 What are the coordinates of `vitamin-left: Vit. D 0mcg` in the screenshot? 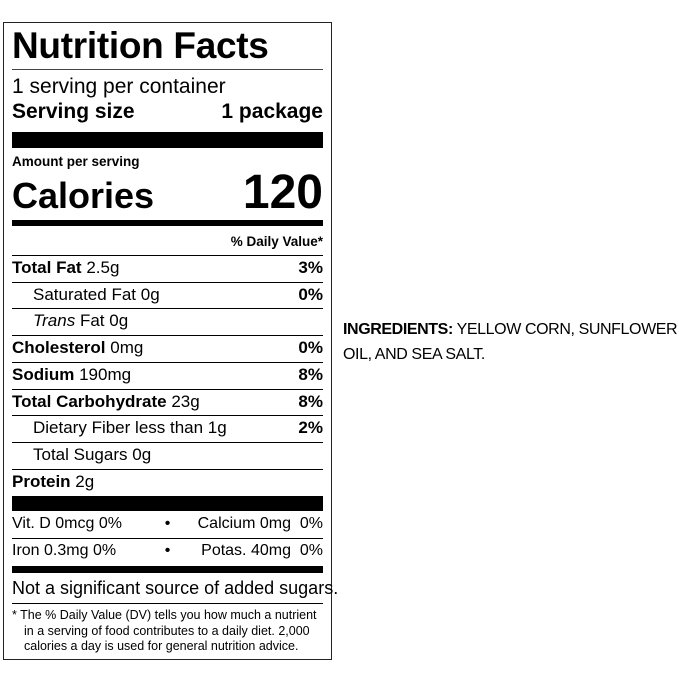 It's located at (53, 523).